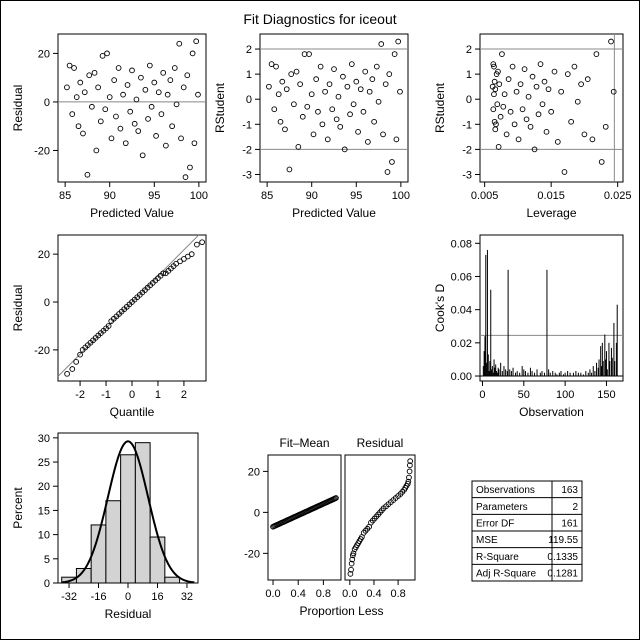 The height and width of the screenshot is (640, 640). I want to click on rstudent-vs-leverage-ytick-label: 2, so click(469, 50).